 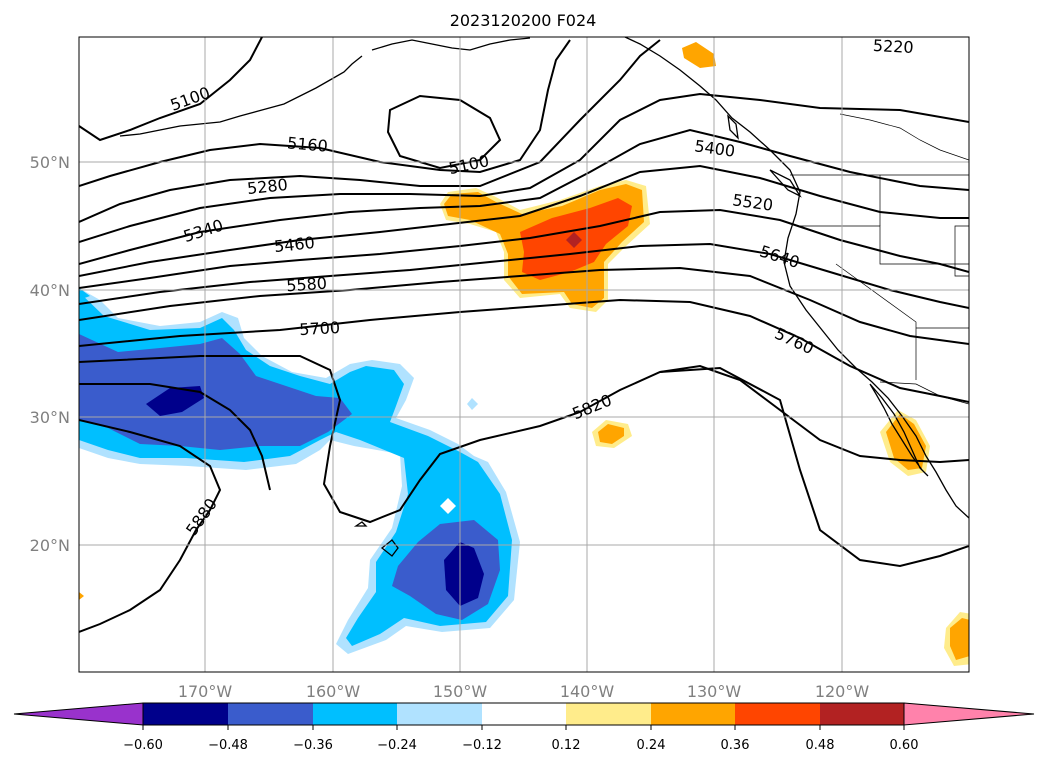 What do you see at coordinates (785, 183) in the screenshot?
I see `vancouver-island` at bounding box center [785, 183].